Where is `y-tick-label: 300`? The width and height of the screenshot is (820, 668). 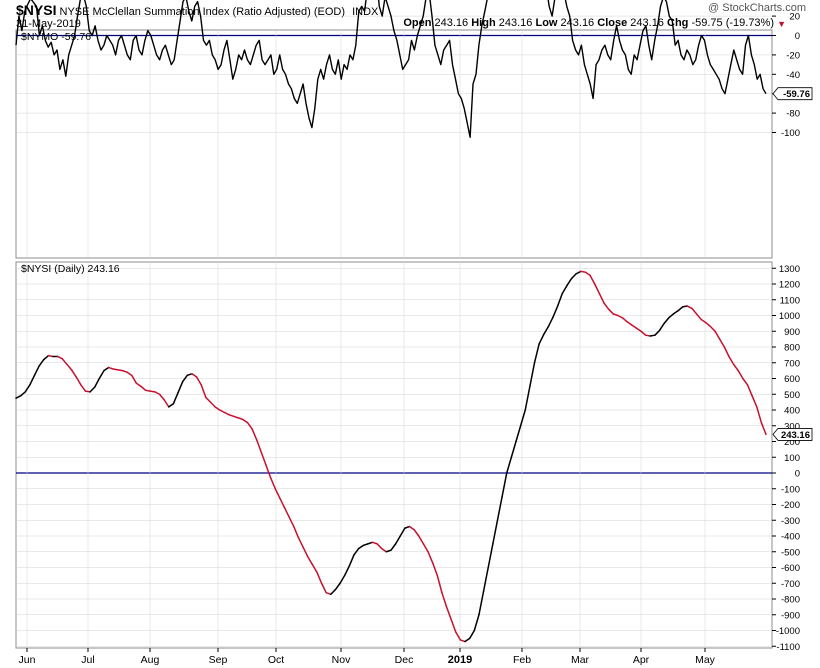 y-tick-label: 300 is located at coordinates (792, 426).